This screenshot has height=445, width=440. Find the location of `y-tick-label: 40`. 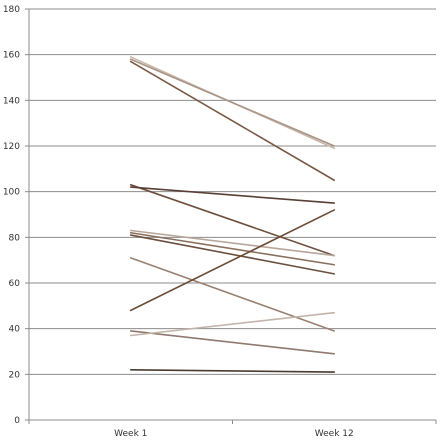

y-tick-label: 40 is located at coordinates (15, 330).